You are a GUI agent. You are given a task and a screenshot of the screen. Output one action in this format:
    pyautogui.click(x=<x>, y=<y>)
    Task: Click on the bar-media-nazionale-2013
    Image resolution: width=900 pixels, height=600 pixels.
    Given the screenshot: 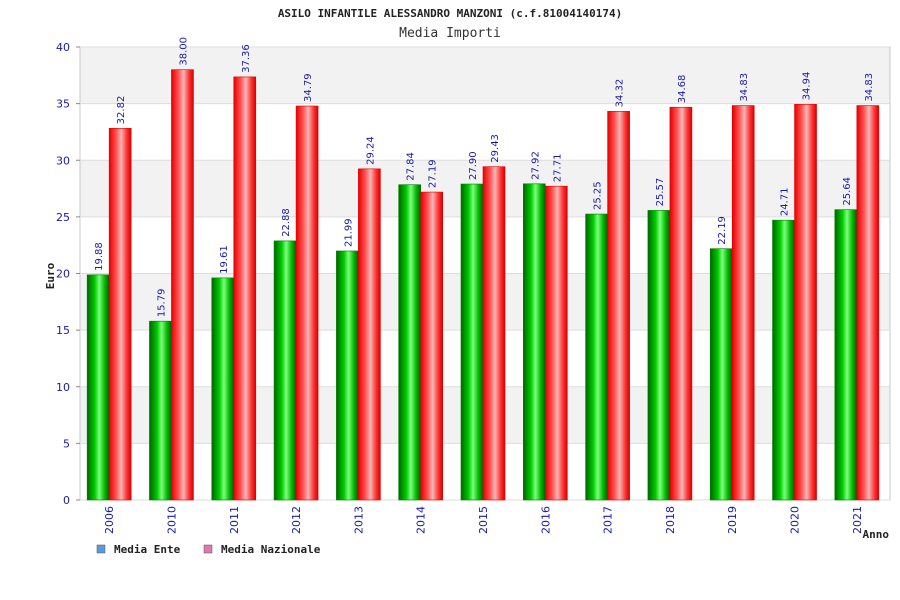 What is the action you would take?
    pyautogui.click(x=369, y=334)
    